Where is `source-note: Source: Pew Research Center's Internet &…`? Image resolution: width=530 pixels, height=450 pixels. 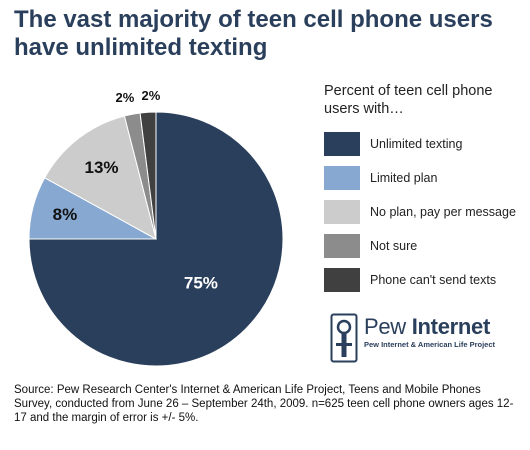
source-note: Source: Pew Research Center's Internet &… is located at coordinates (264, 404).